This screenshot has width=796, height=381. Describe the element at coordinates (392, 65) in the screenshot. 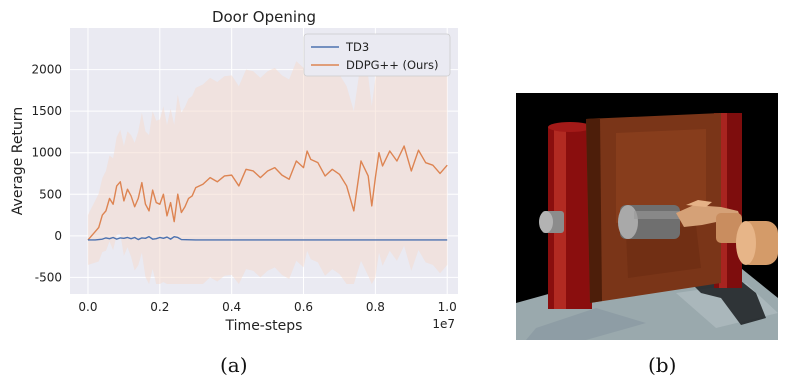

I see `legend-label-ddpg: DDPG++ (Ours)` at that location.